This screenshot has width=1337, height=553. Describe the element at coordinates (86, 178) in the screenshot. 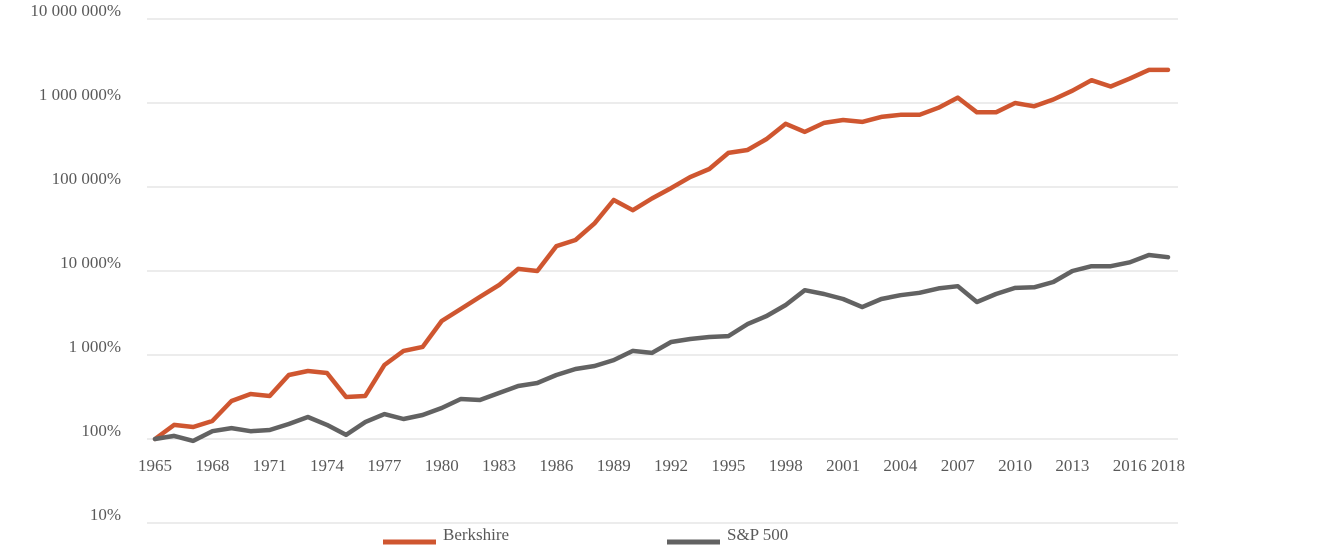

I see `y-tick-label: 100 000%` at that location.